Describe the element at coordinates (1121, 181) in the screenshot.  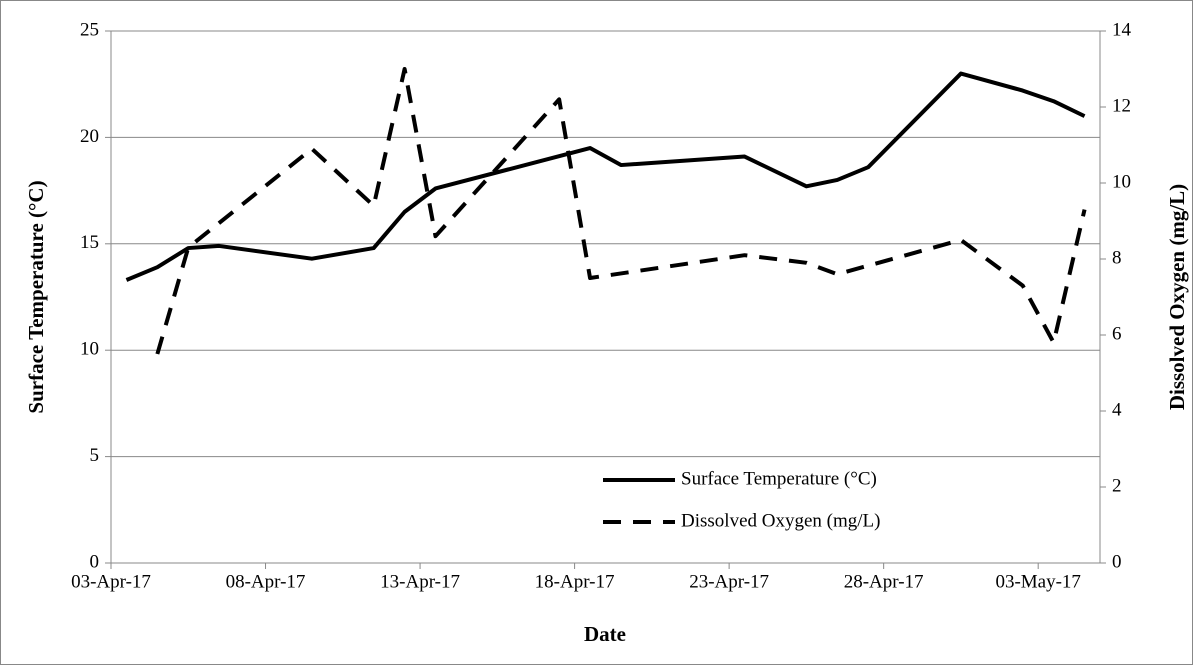
I see `y2-tick-label: 10` at that location.